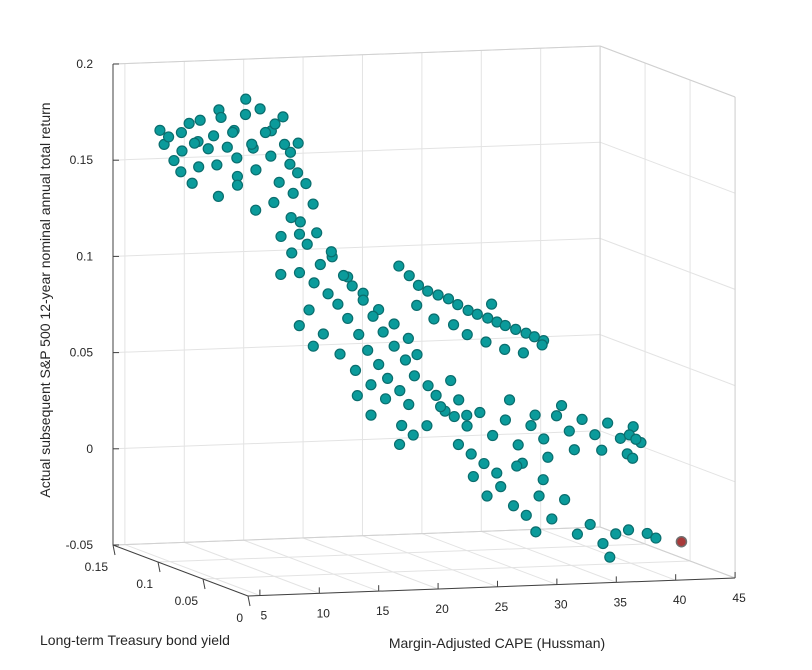  What do you see at coordinates (497, 643) in the screenshot?
I see `x-axis-label: Margin-Adjusted CAPE (Hussman)` at bounding box center [497, 643].